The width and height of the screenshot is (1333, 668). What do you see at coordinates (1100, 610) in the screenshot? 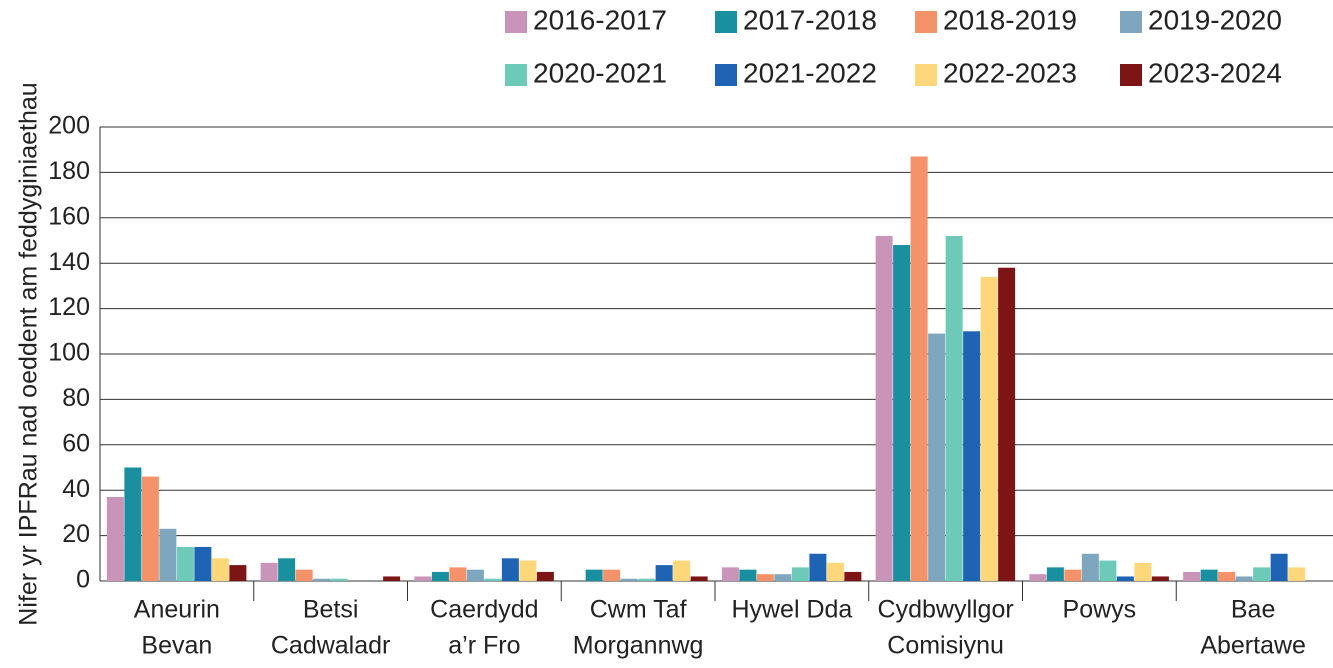
I see `x-tick-label: Powys` at bounding box center [1100, 610].